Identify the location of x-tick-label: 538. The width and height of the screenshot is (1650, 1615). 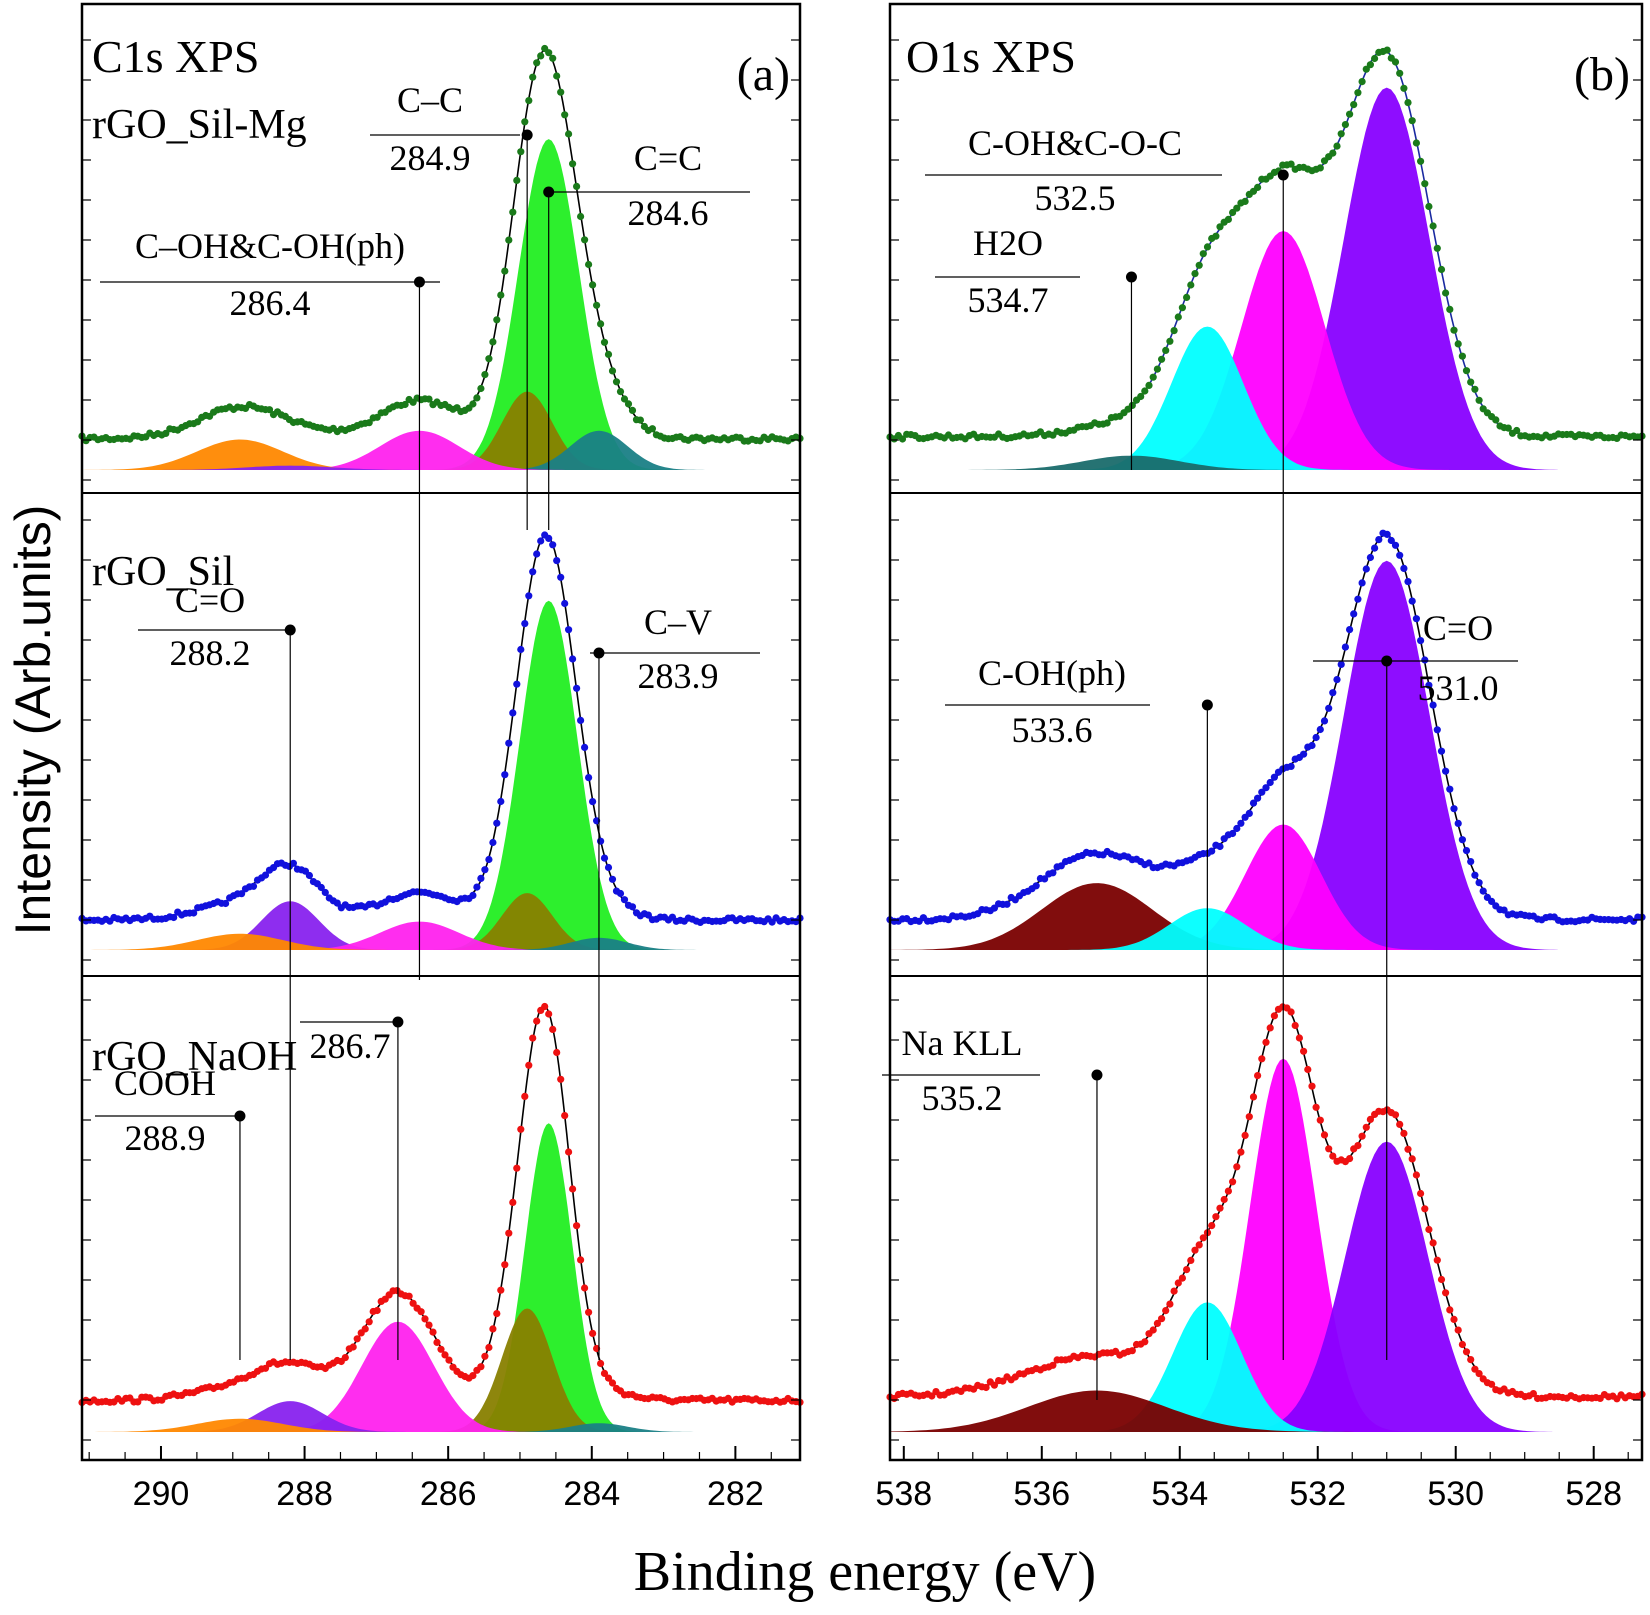
(903, 1494).